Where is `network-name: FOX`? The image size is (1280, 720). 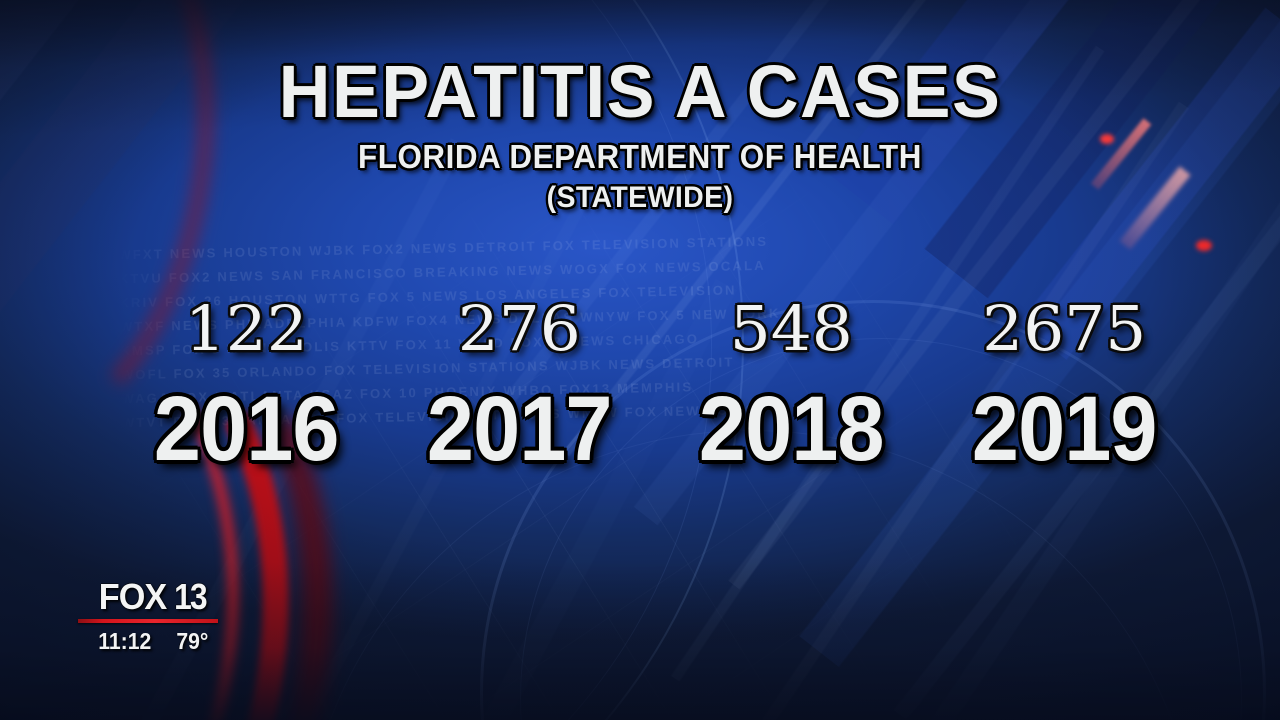
network-name: FOX is located at coordinates (133, 596).